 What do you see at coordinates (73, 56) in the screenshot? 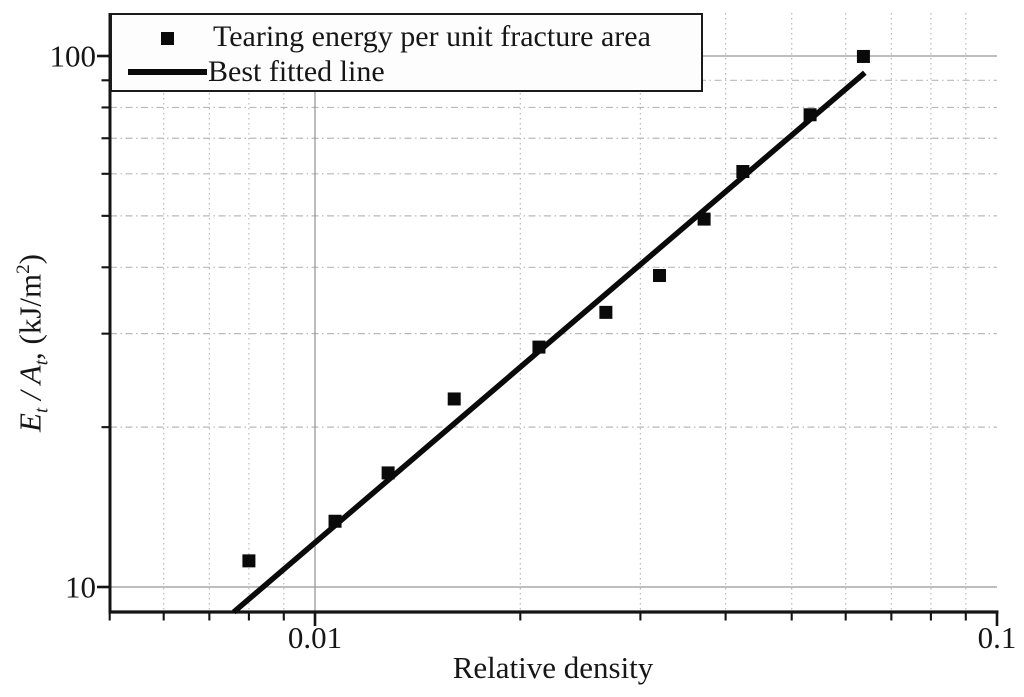
I see `y-tick-label: 100` at bounding box center [73, 56].